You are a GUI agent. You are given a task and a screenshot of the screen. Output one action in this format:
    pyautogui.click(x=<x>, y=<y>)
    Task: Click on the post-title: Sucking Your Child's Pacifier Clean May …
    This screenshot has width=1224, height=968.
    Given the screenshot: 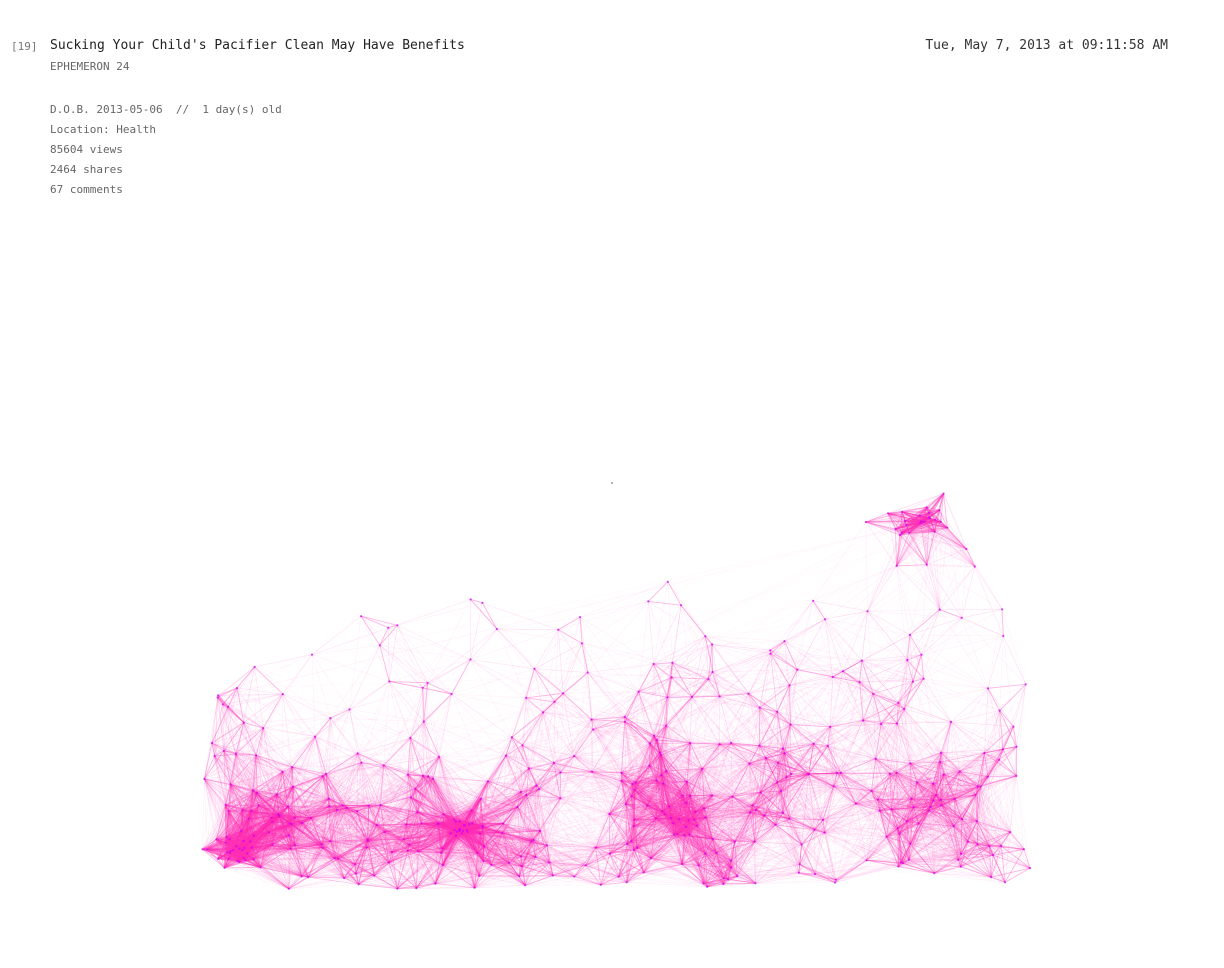 What is the action you would take?
    pyautogui.click(x=257, y=45)
    